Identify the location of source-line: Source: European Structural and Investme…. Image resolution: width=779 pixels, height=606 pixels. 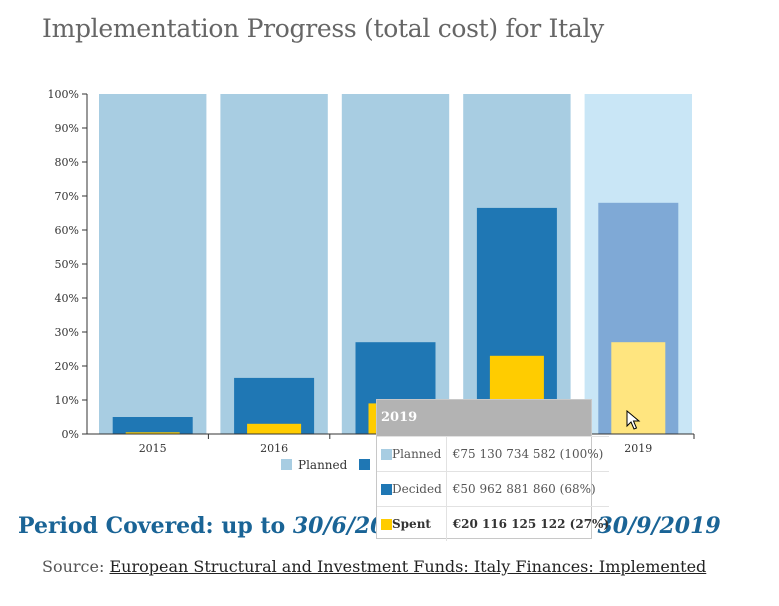
(374, 566).